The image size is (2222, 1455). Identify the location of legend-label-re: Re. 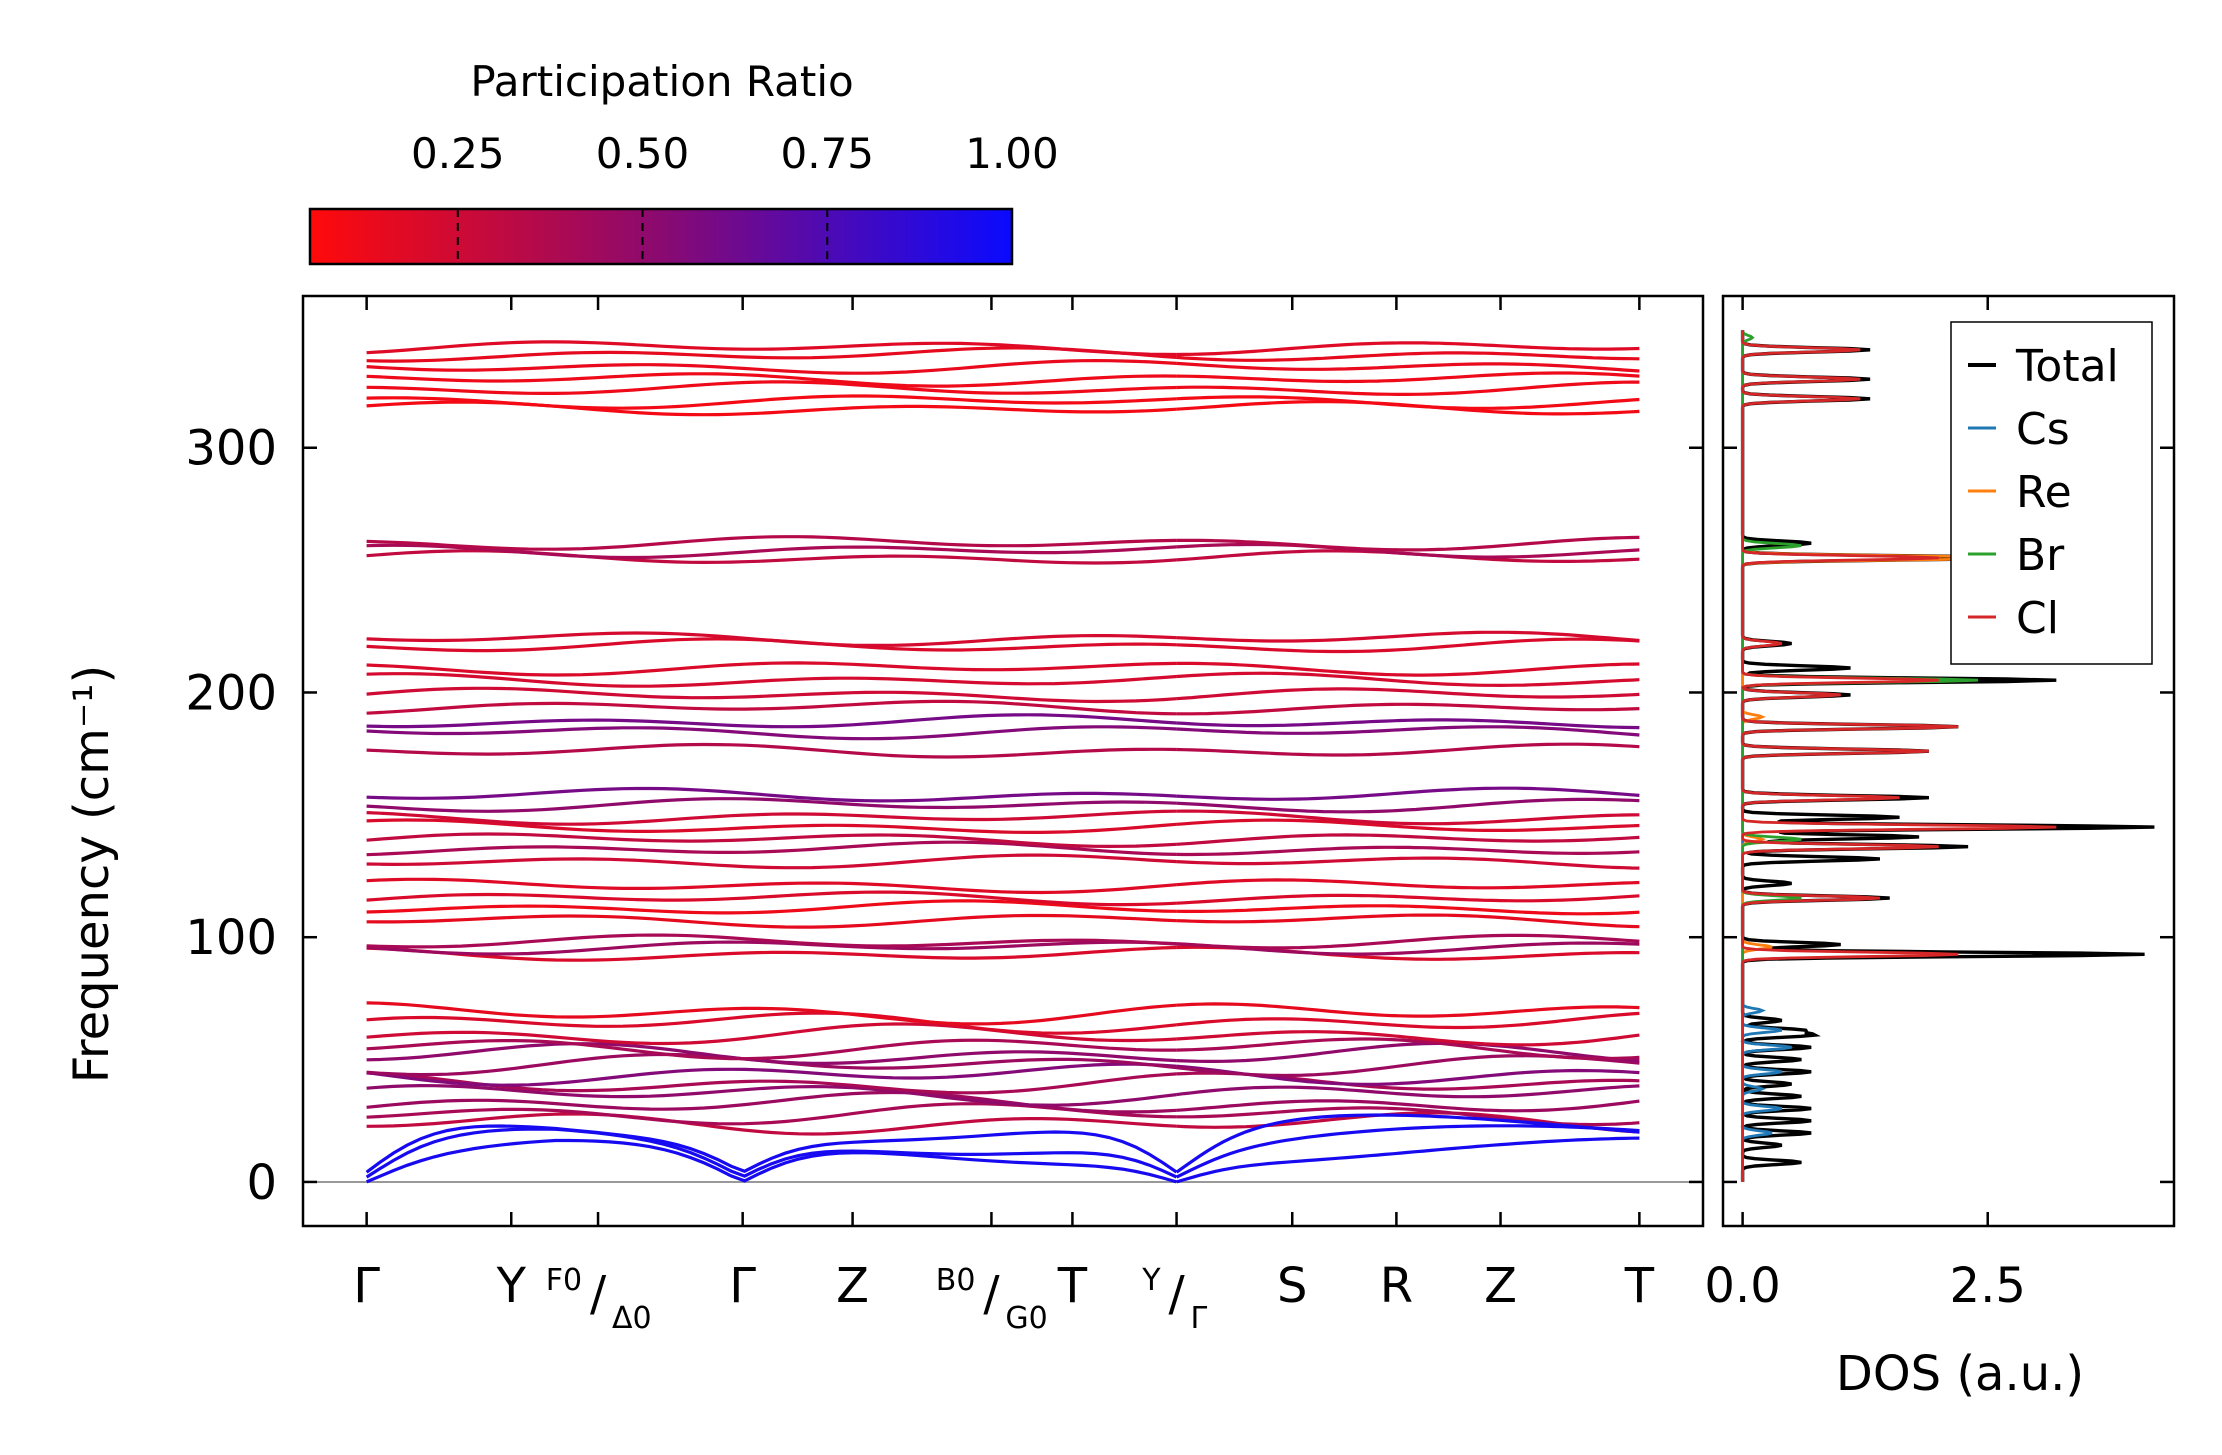
(2044, 492).